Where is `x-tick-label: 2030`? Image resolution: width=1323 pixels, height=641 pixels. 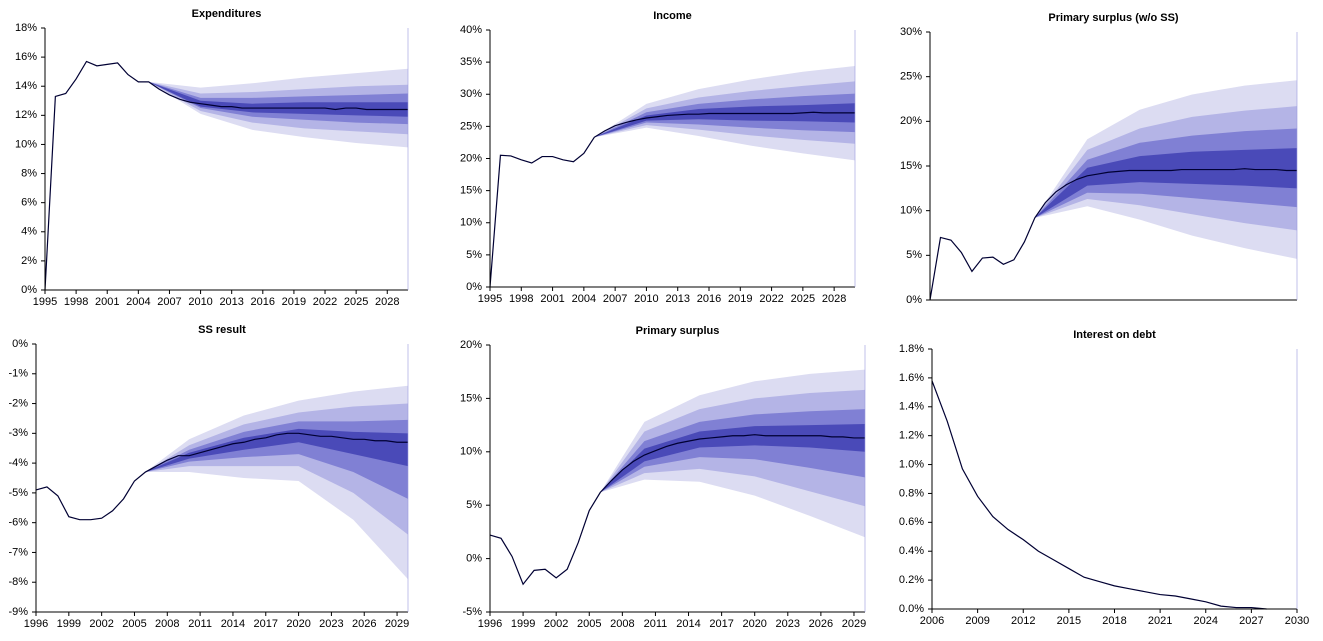 x-tick-label: 2030 is located at coordinates (1297, 621).